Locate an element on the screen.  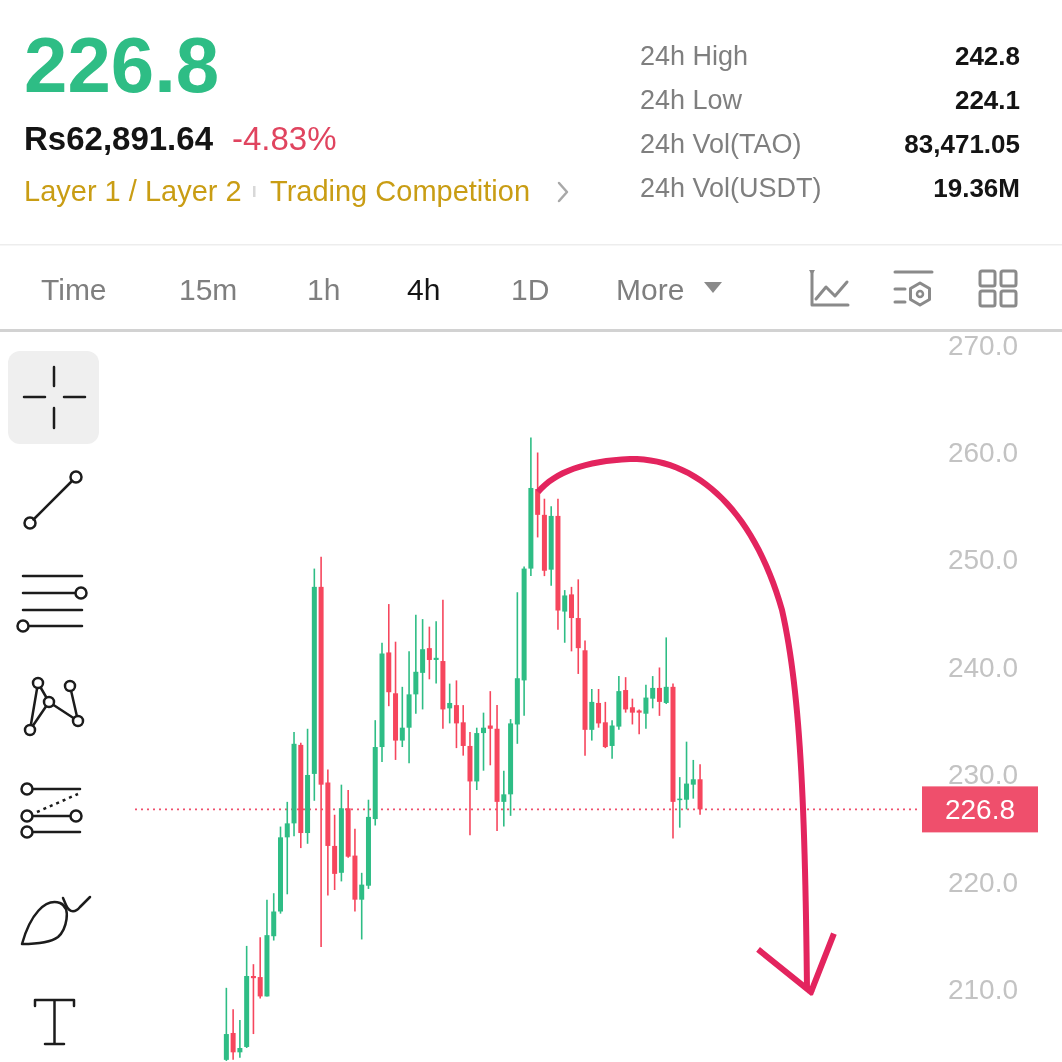
text: 24h High is located at coordinates (694, 56).